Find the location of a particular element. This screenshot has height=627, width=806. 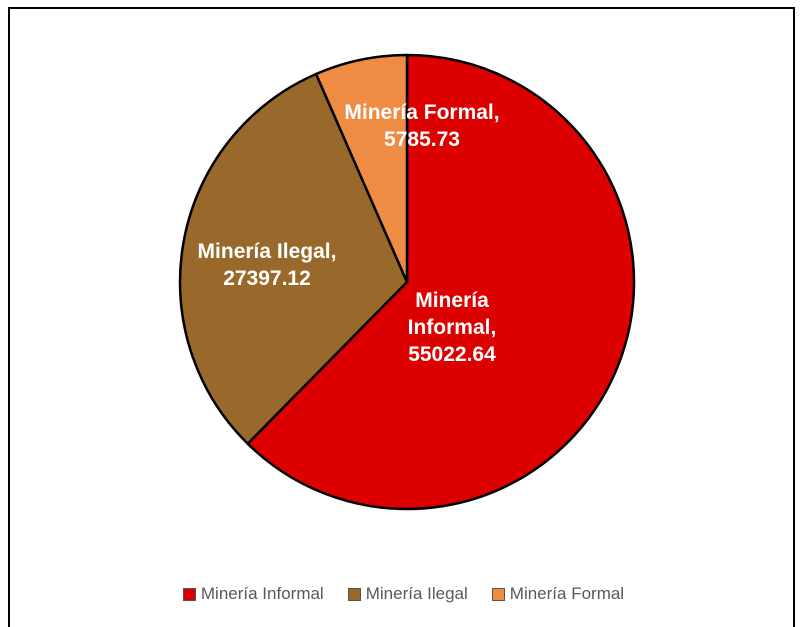

legend-label-informal: Minería Informal is located at coordinates (262, 593).